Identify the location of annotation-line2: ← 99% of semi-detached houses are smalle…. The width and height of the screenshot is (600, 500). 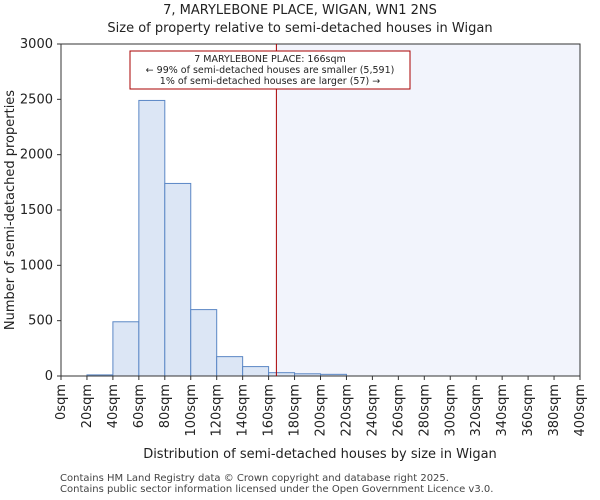
(270, 70).